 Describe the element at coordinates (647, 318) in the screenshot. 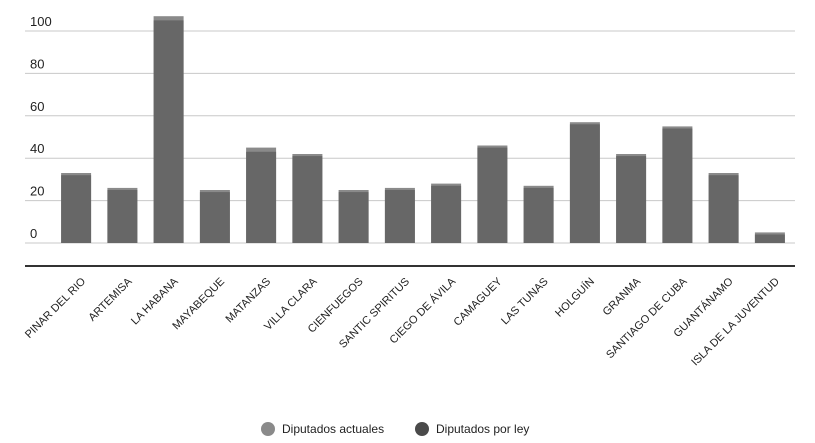

I see `x-tick-label: SANTIAGO DE CUBA` at that location.